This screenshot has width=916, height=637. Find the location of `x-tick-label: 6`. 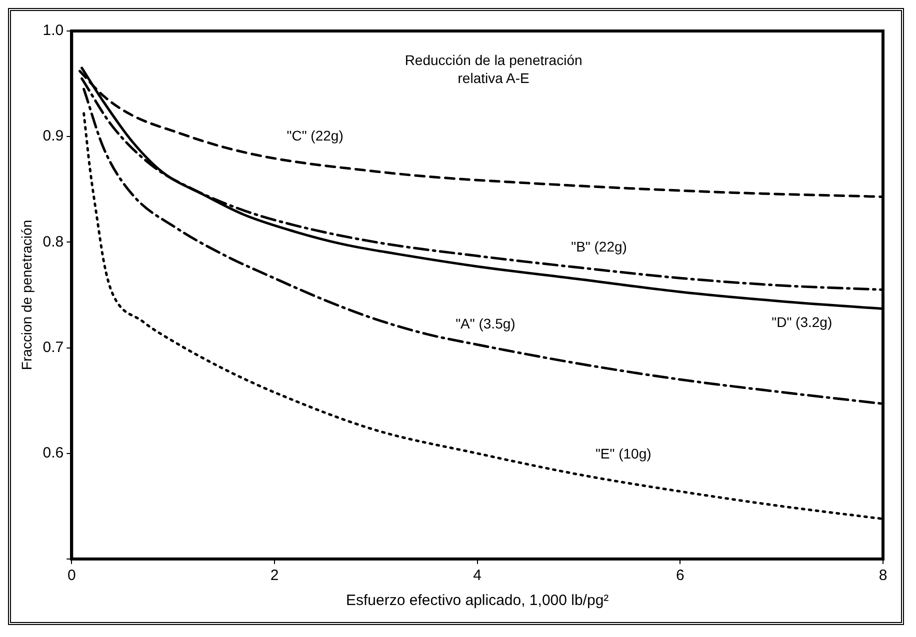

x-tick-label: 6 is located at coordinates (680, 575).